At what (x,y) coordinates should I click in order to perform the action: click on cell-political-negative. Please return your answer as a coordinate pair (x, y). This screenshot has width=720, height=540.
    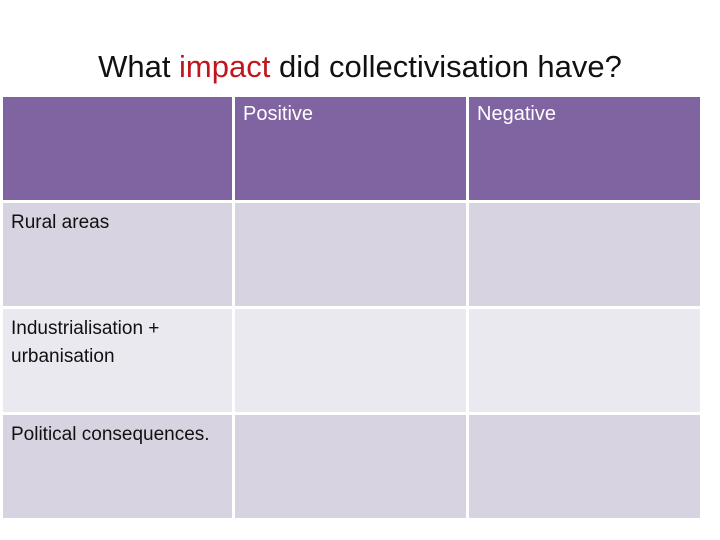
    Looking at the image, I should click on (584, 466).